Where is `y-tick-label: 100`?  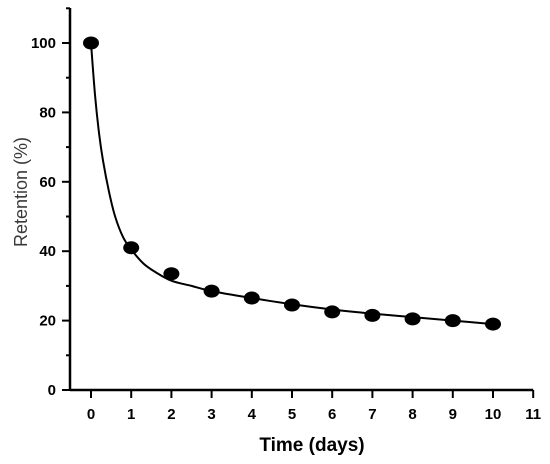
y-tick-label: 100 is located at coordinates (43, 43).